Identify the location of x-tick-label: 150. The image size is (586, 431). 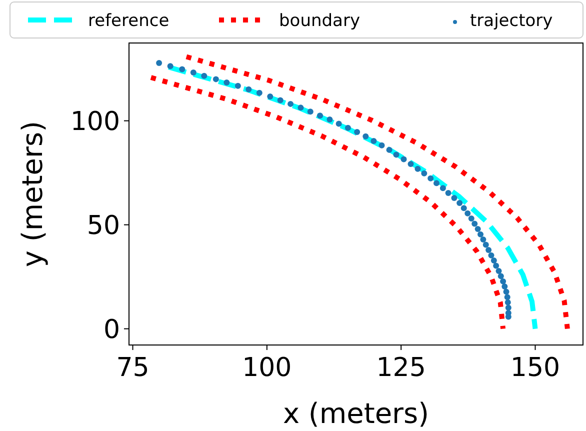
(535, 368).